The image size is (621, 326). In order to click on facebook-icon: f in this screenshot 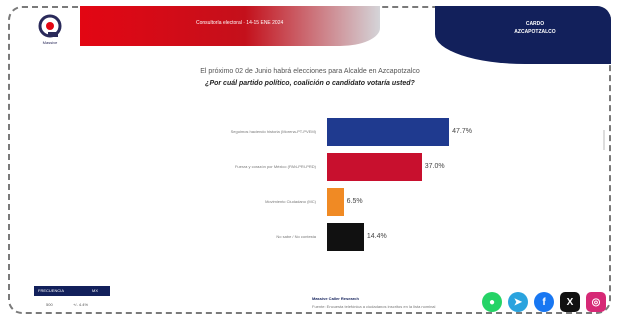, I will do `click(544, 302)`.